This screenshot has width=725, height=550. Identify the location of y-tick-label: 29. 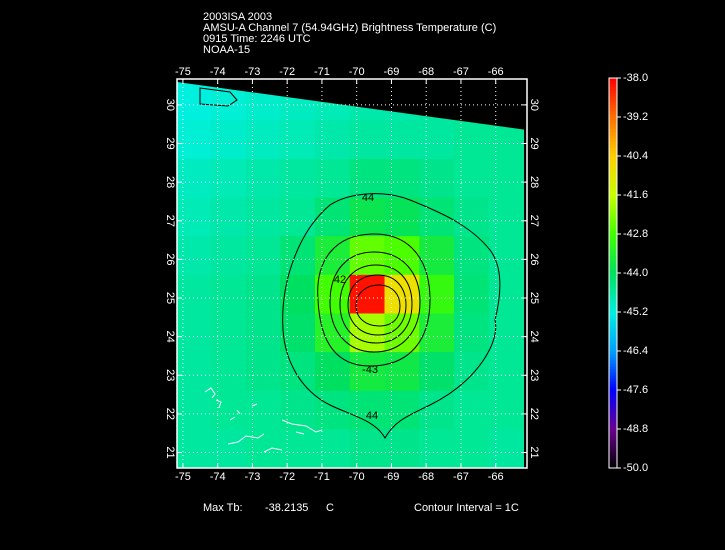
(170, 143).